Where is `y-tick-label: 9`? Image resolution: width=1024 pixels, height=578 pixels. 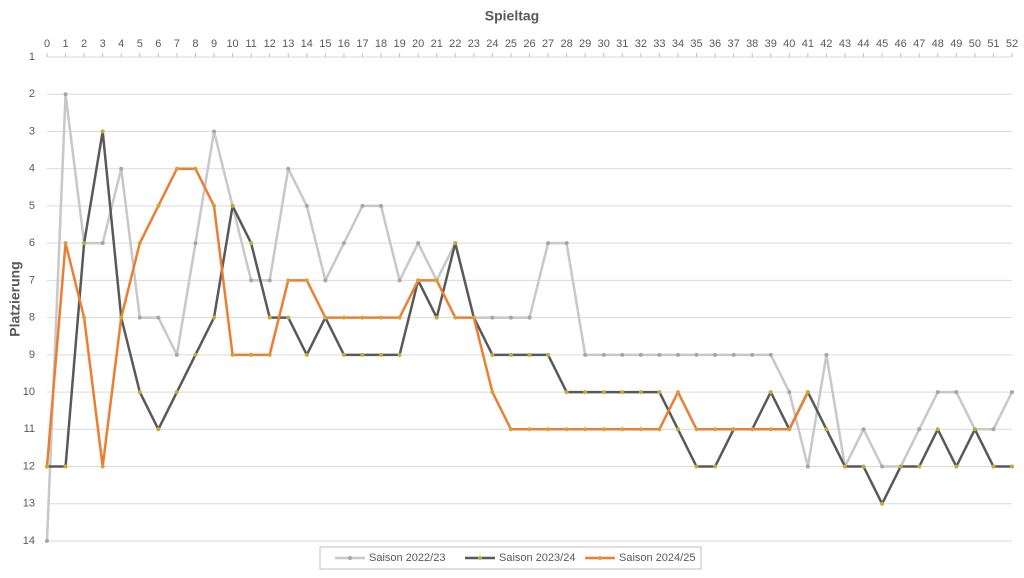
y-tick-label: 9 is located at coordinates (32, 355).